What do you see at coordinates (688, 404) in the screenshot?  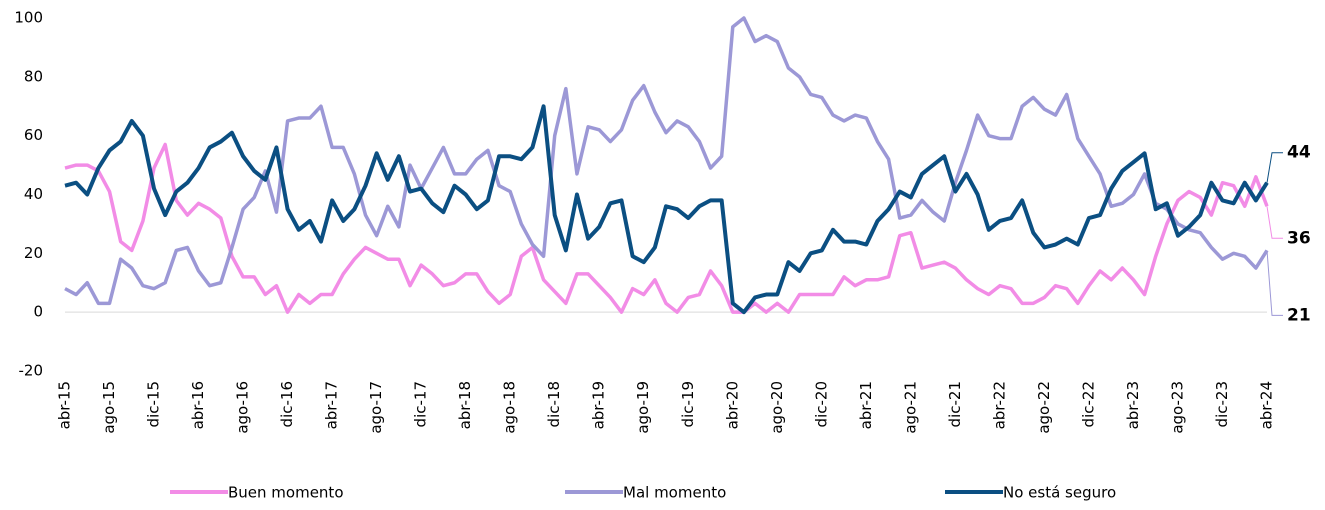 I see `x-tick-label: dic-19` at bounding box center [688, 404].